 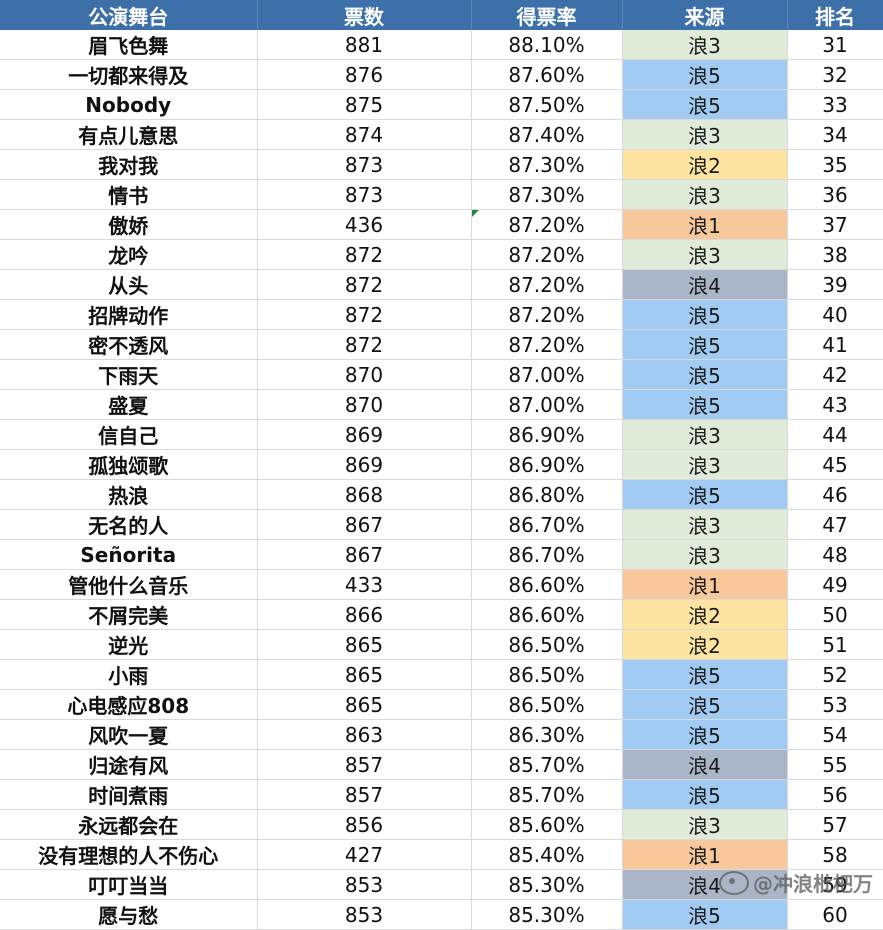 I want to click on cell-votes: 870, so click(x=364, y=404).